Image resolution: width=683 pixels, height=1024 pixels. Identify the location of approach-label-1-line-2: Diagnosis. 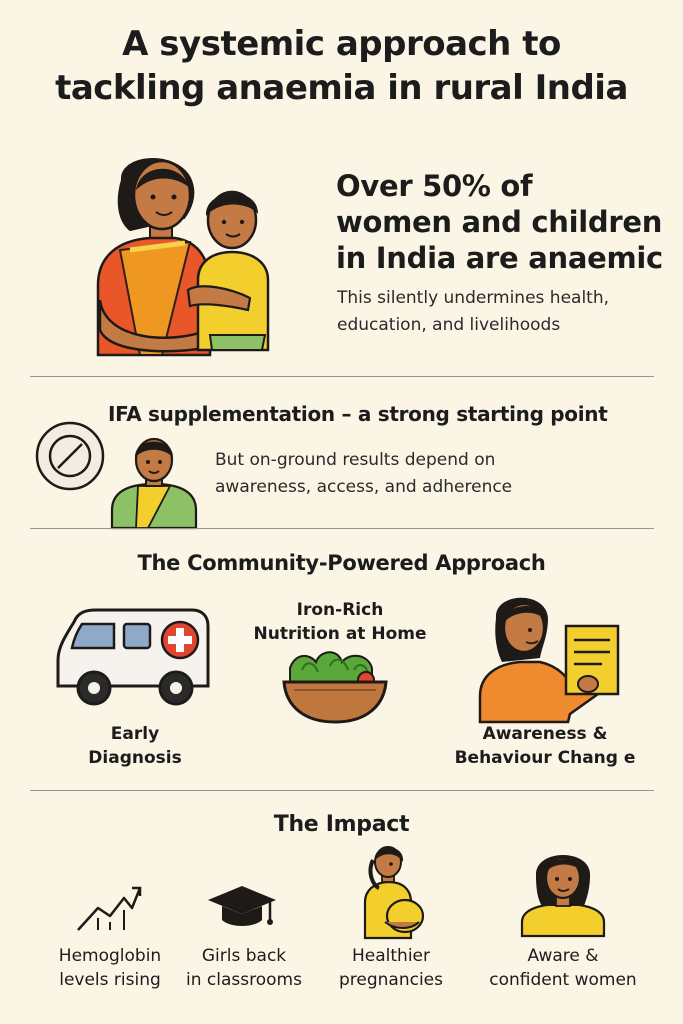
(135, 758).